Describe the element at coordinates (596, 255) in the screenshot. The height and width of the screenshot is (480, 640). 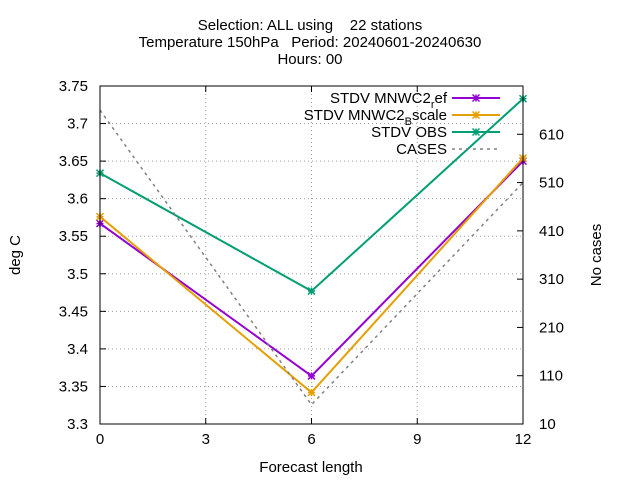
I see `y2-axis-label: No cases` at that location.